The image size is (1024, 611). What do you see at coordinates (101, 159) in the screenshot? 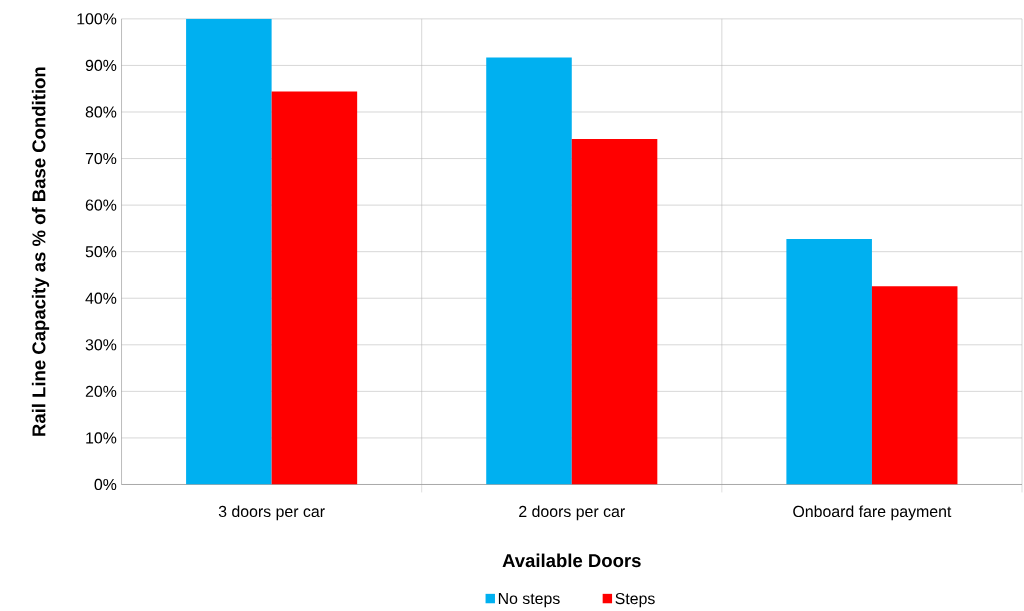
I see `y-tick-label: 70%` at bounding box center [101, 159].